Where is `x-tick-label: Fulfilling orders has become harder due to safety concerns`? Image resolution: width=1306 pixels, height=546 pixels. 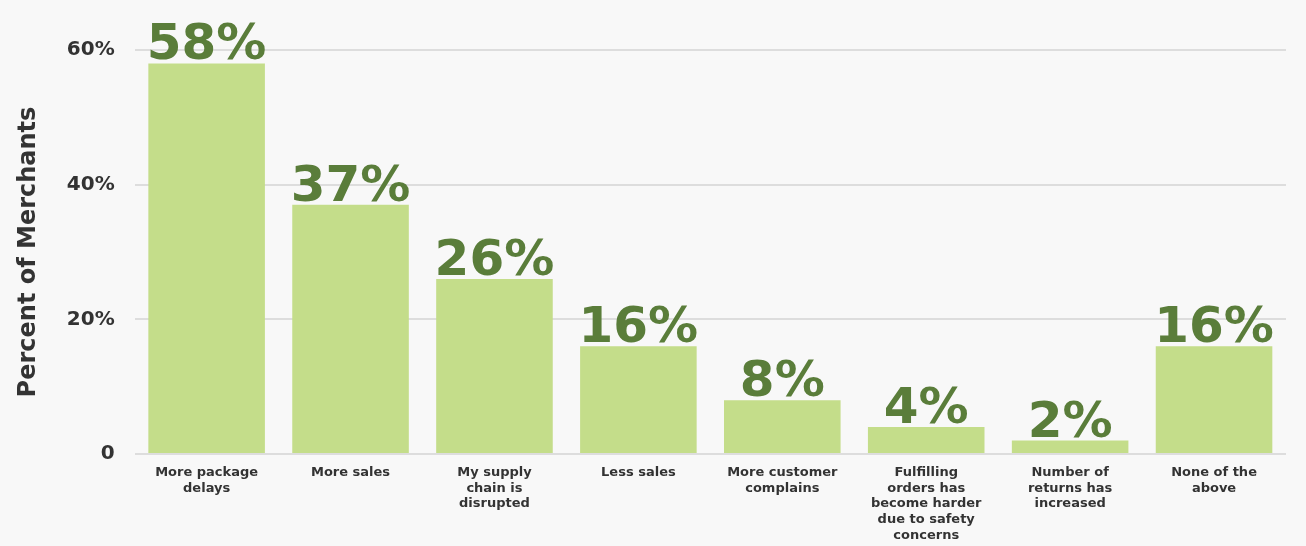 x-tick-label: Fulfilling orders has become harder due to safety concerns is located at coordinates (926, 503).